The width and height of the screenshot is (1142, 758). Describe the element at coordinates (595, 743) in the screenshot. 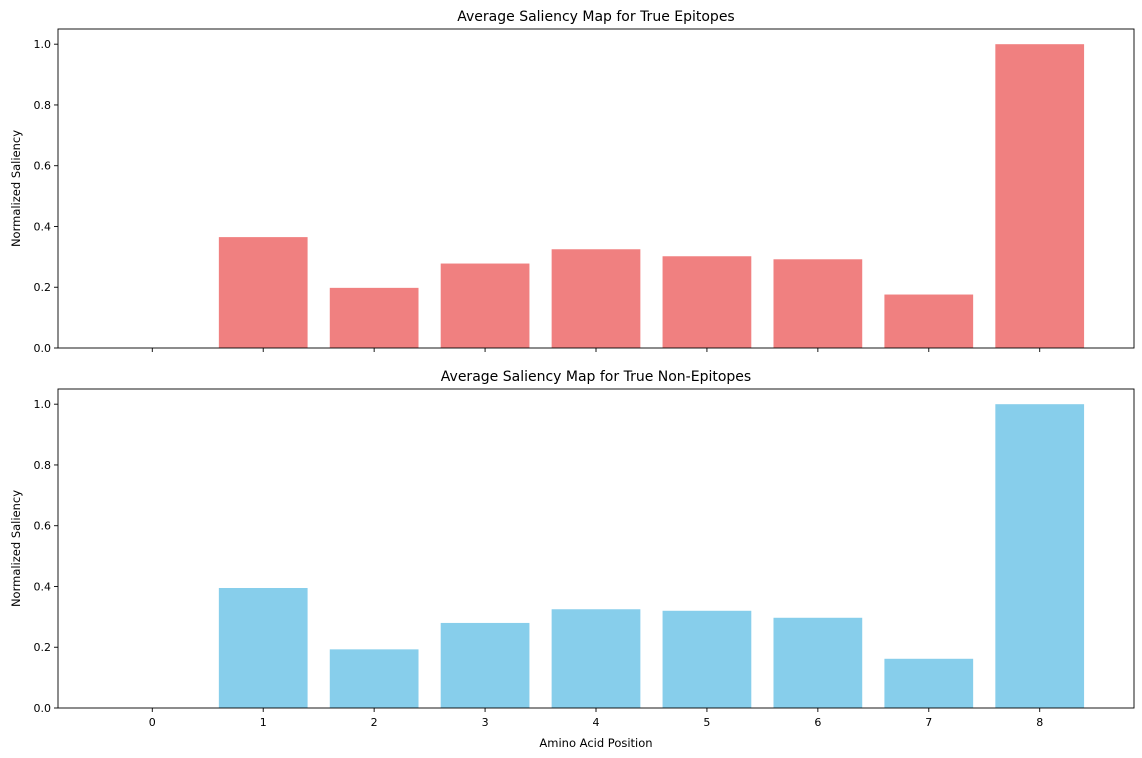

I see `x-axis-label: Amino Acid Position` at that location.